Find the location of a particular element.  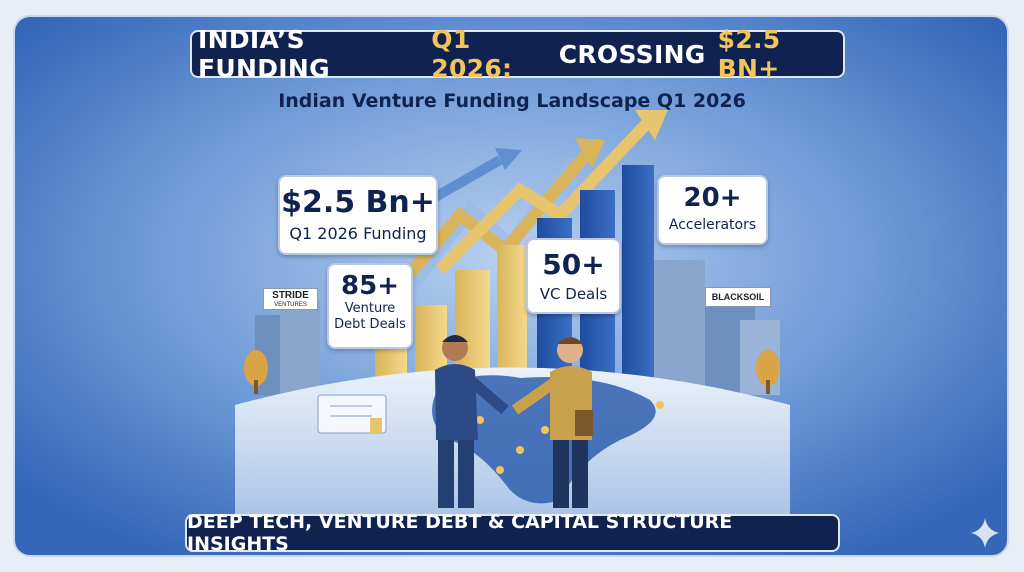

stat-value: 20+ is located at coordinates (712, 198).